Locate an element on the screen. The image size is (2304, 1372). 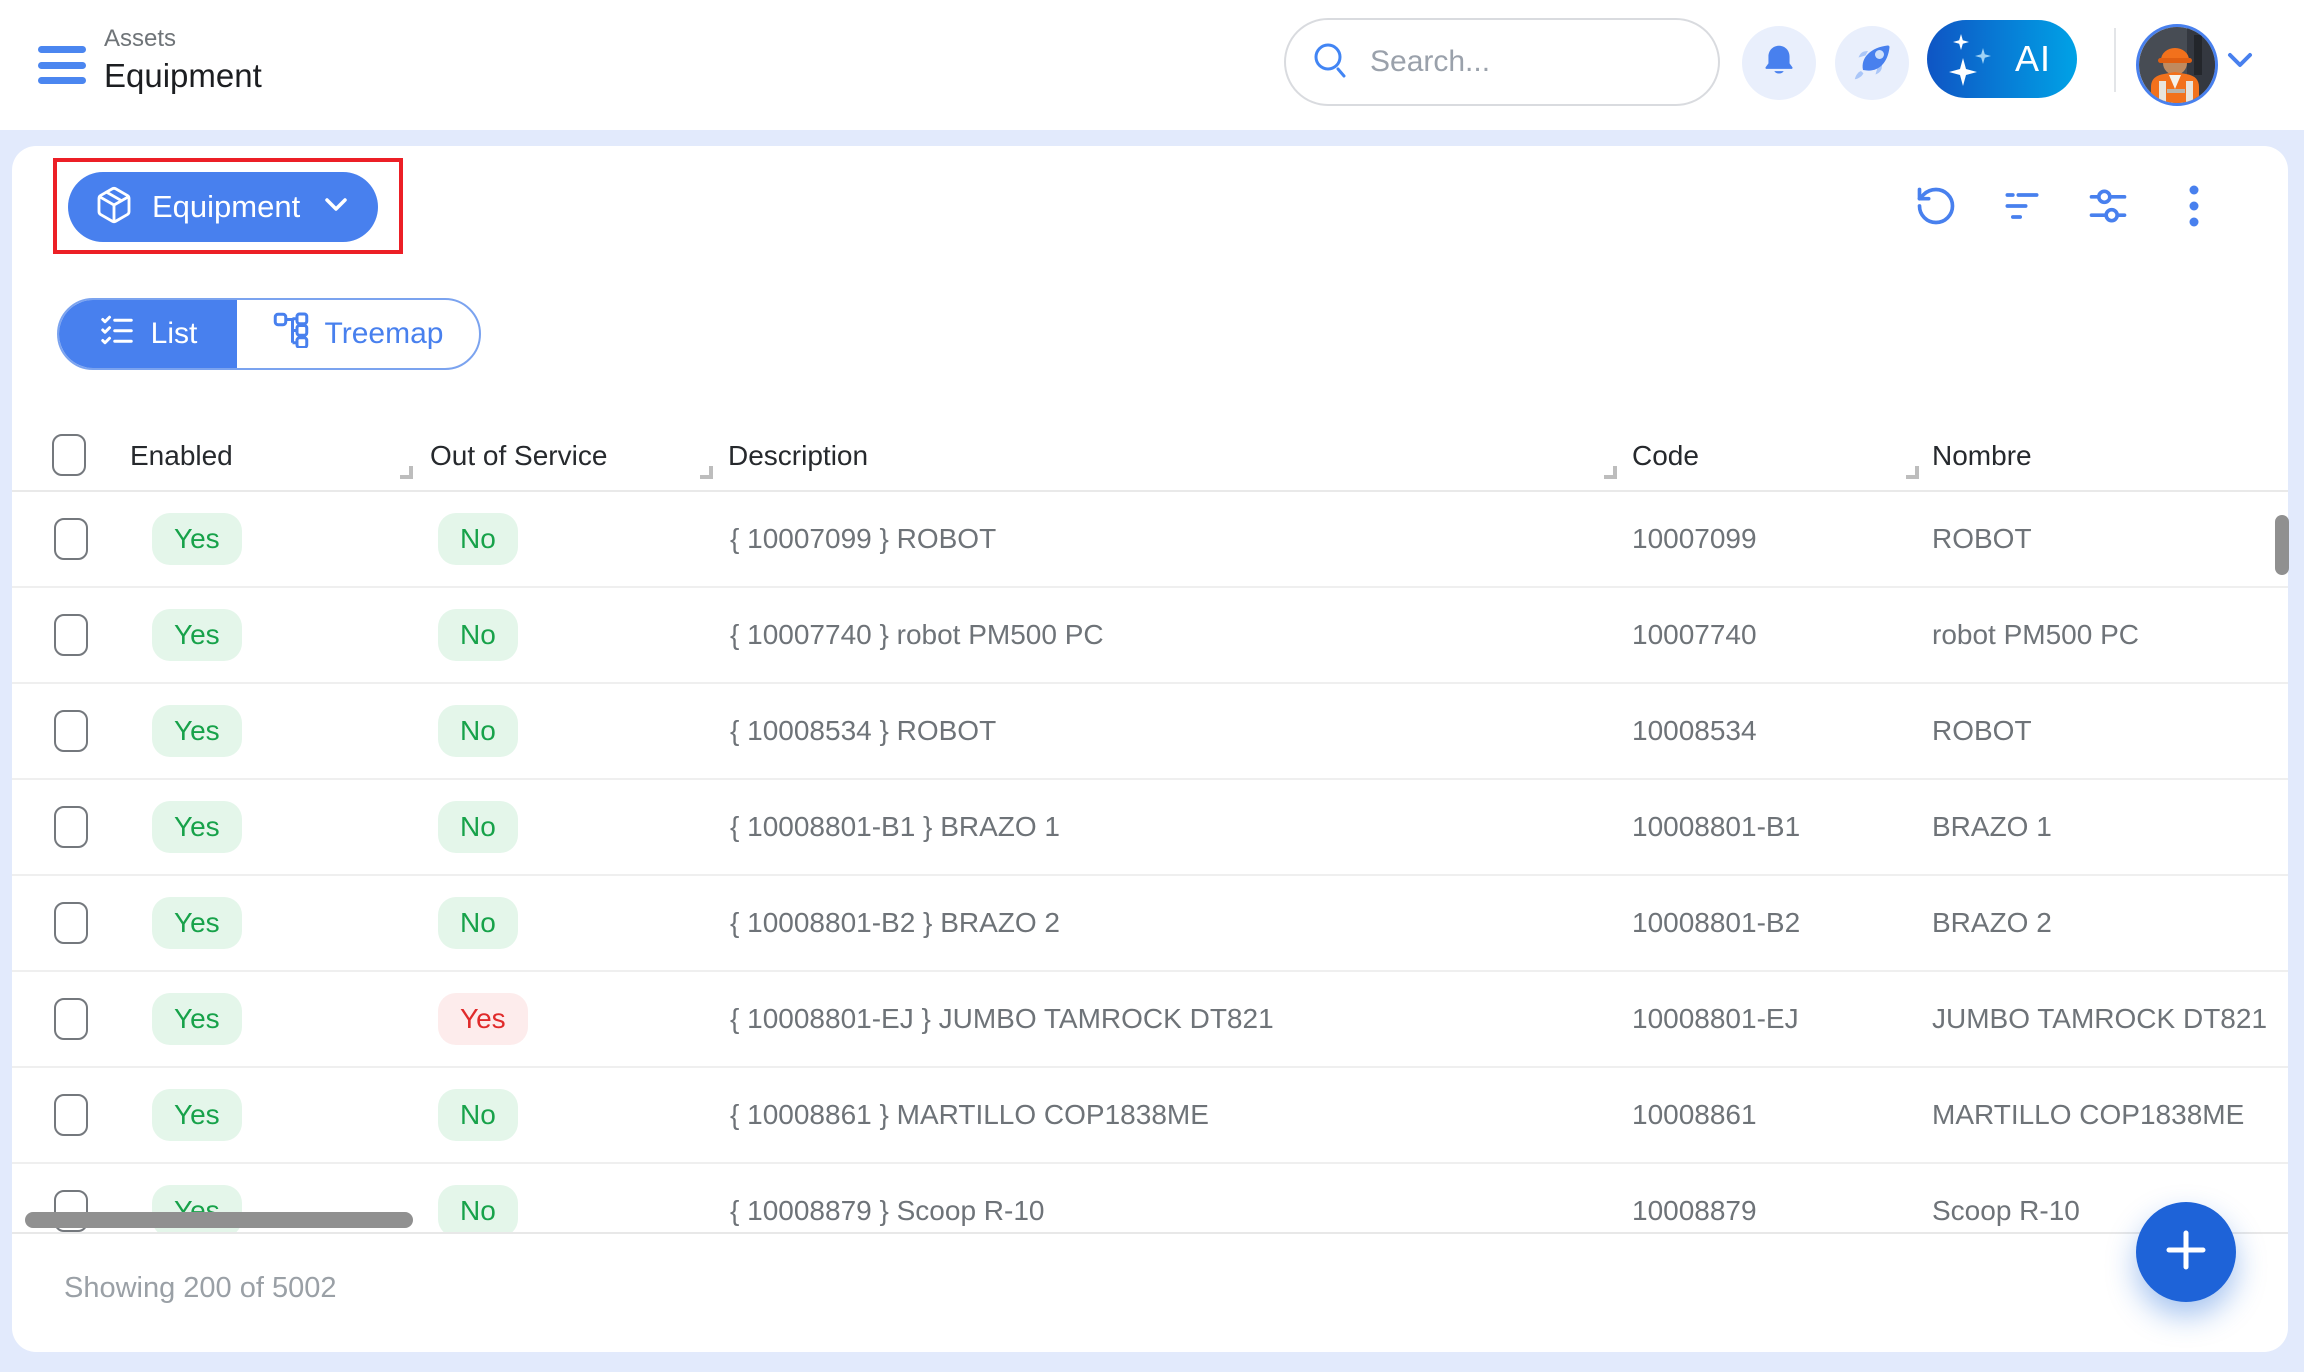
column-header-description: Description is located at coordinates (798, 455).